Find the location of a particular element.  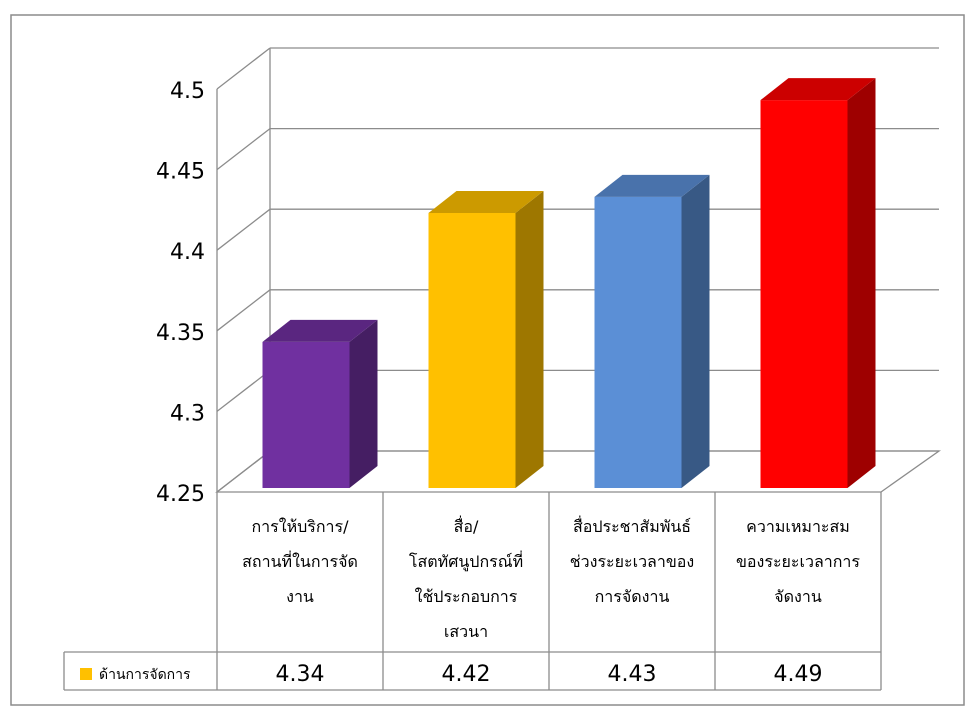

y-tick-label: 4.3 is located at coordinates (187, 413).